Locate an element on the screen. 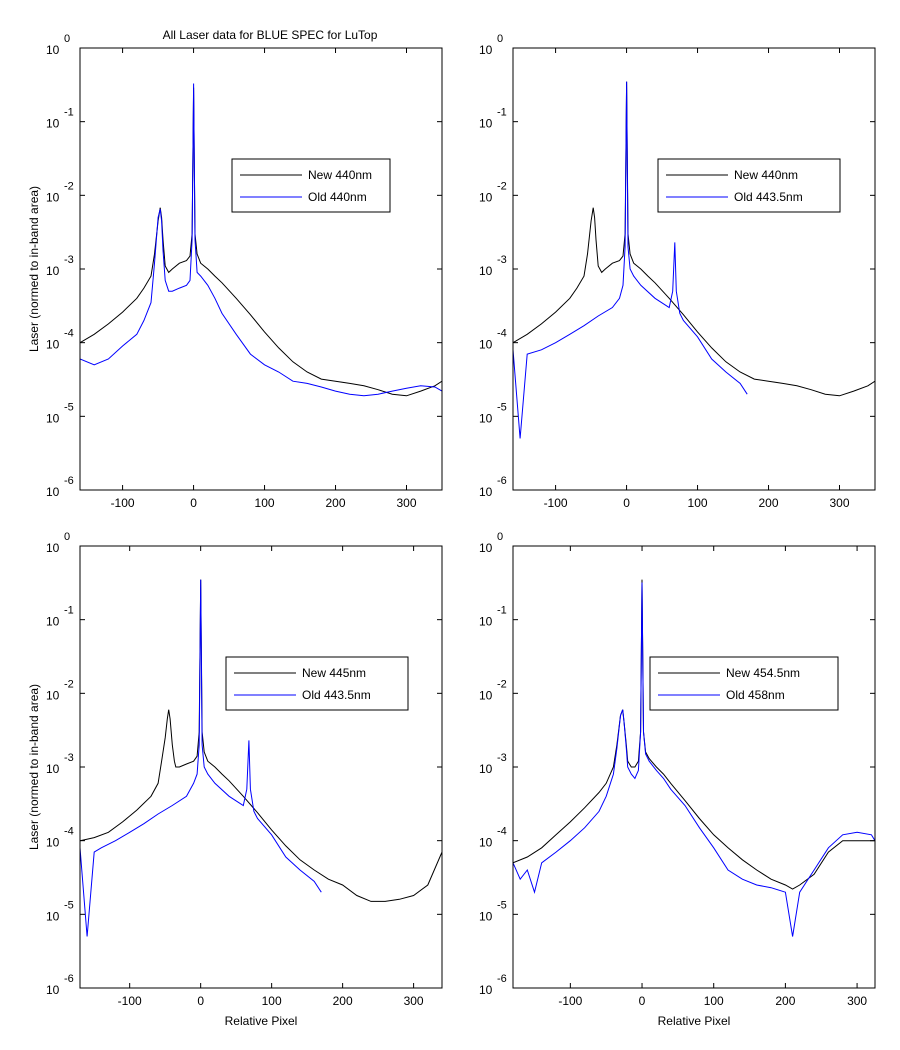 The height and width of the screenshot is (1050, 900). legend-label-new: New 445nm is located at coordinates (334, 673).